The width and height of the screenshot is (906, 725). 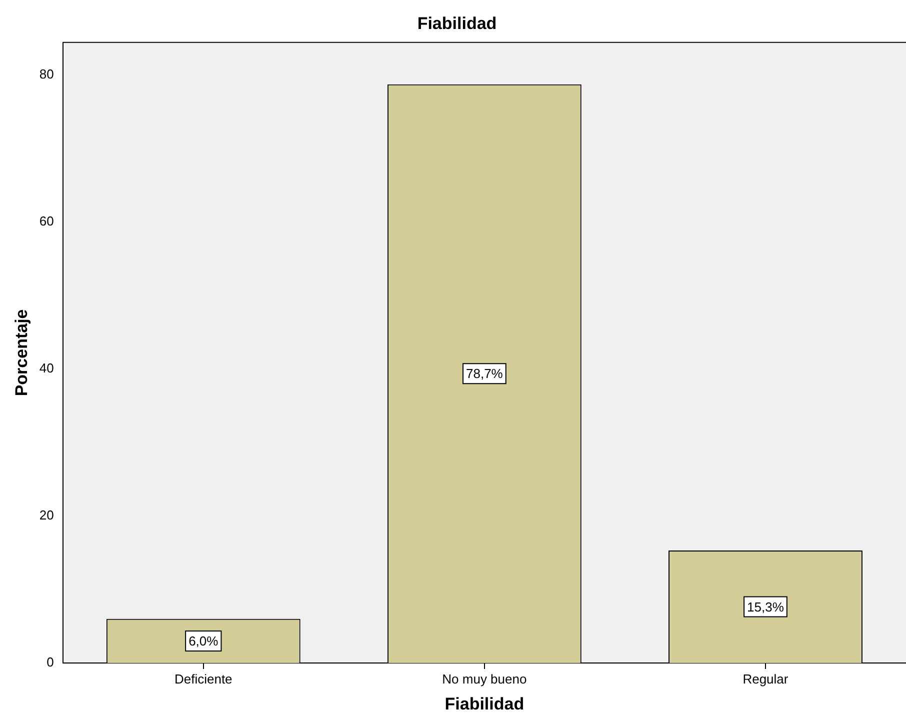 What do you see at coordinates (203, 641) in the screenshot?
I see `data-label: 6,0%` at bounding box center [203, 641].